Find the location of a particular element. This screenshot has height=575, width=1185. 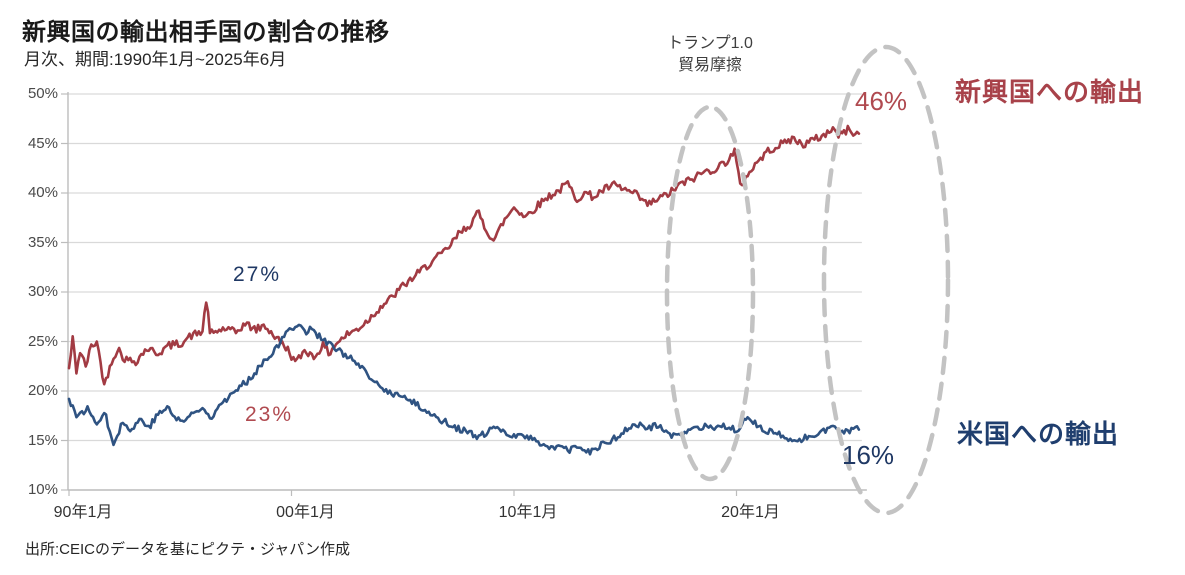

x-axis-label-00年1月: 00年1月 is located at coordinates (305, 512).